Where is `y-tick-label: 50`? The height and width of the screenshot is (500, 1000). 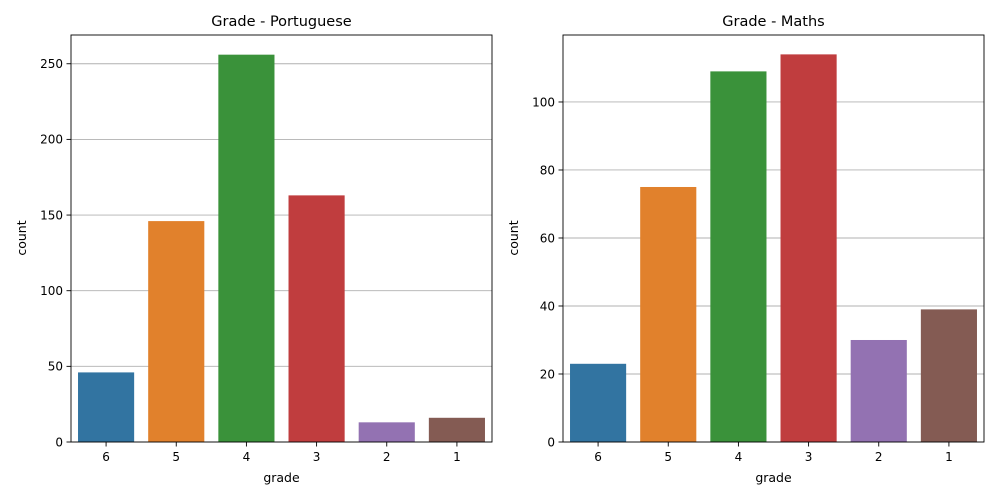
y-tick-label: 50 is located at coordinates (55, 367).